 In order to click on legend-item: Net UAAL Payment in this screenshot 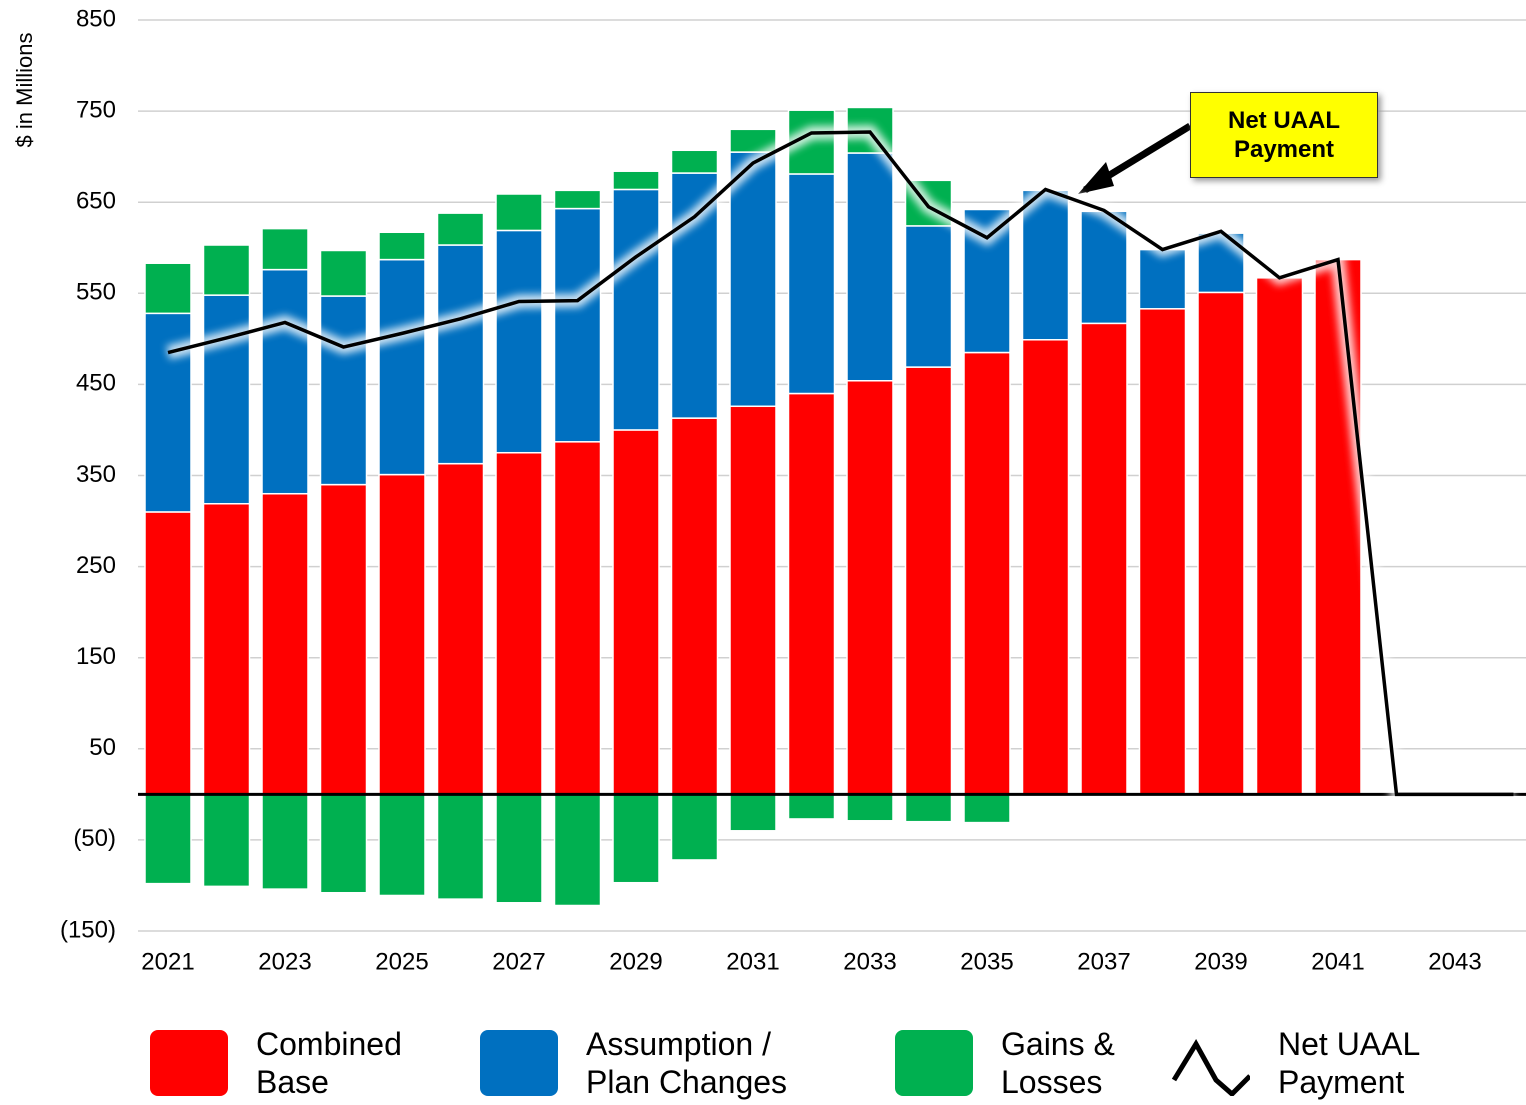, I will do `click(1309, 1063)`.